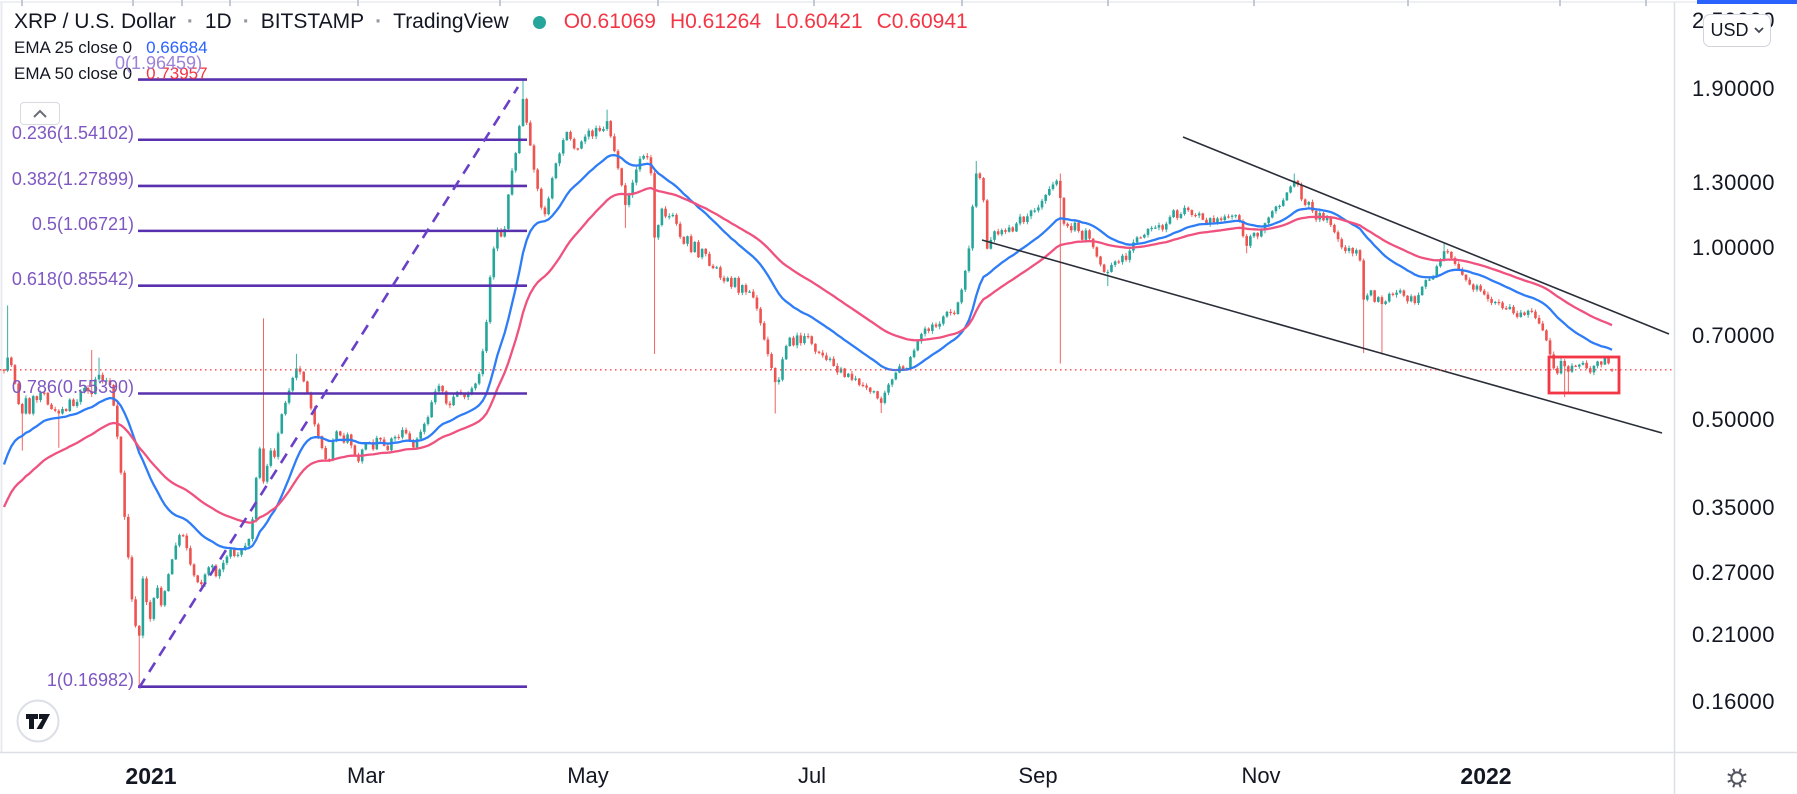 This screenshot has height=794, width=1797. What do you see at coordinates (82, 223) in the screenshot?
I see `fib-level-label: 0.5(1.06721)` at bounding box center [82, 223].